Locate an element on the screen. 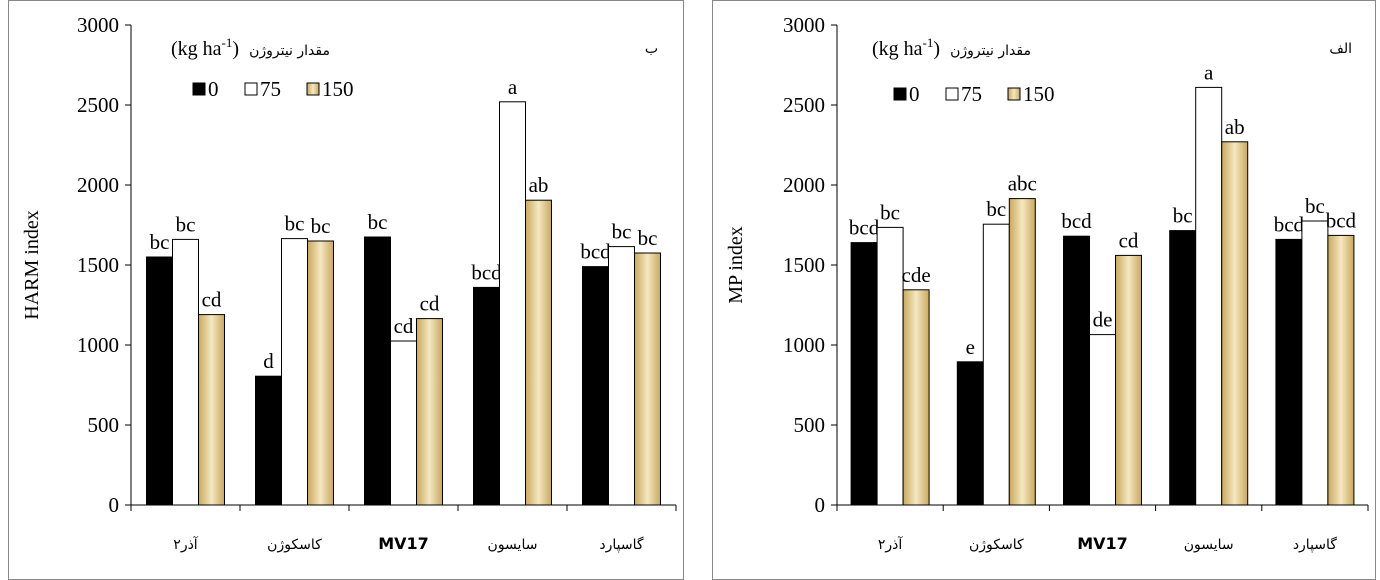 This screenshot has width=1380, height=580. y-tick-label: 2000 is located at coordinates (98, 185).